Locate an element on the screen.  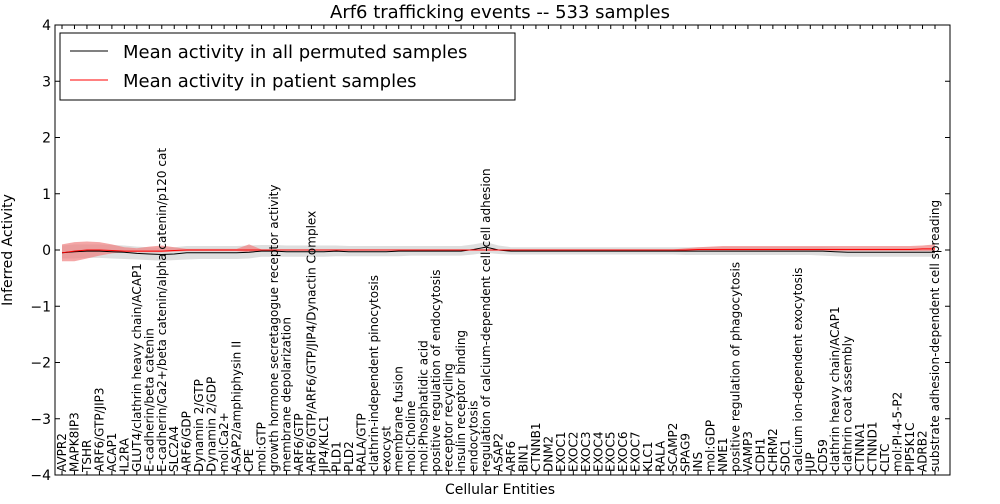
x-tick-label: endocytosis is located at coordinates (474, 436).